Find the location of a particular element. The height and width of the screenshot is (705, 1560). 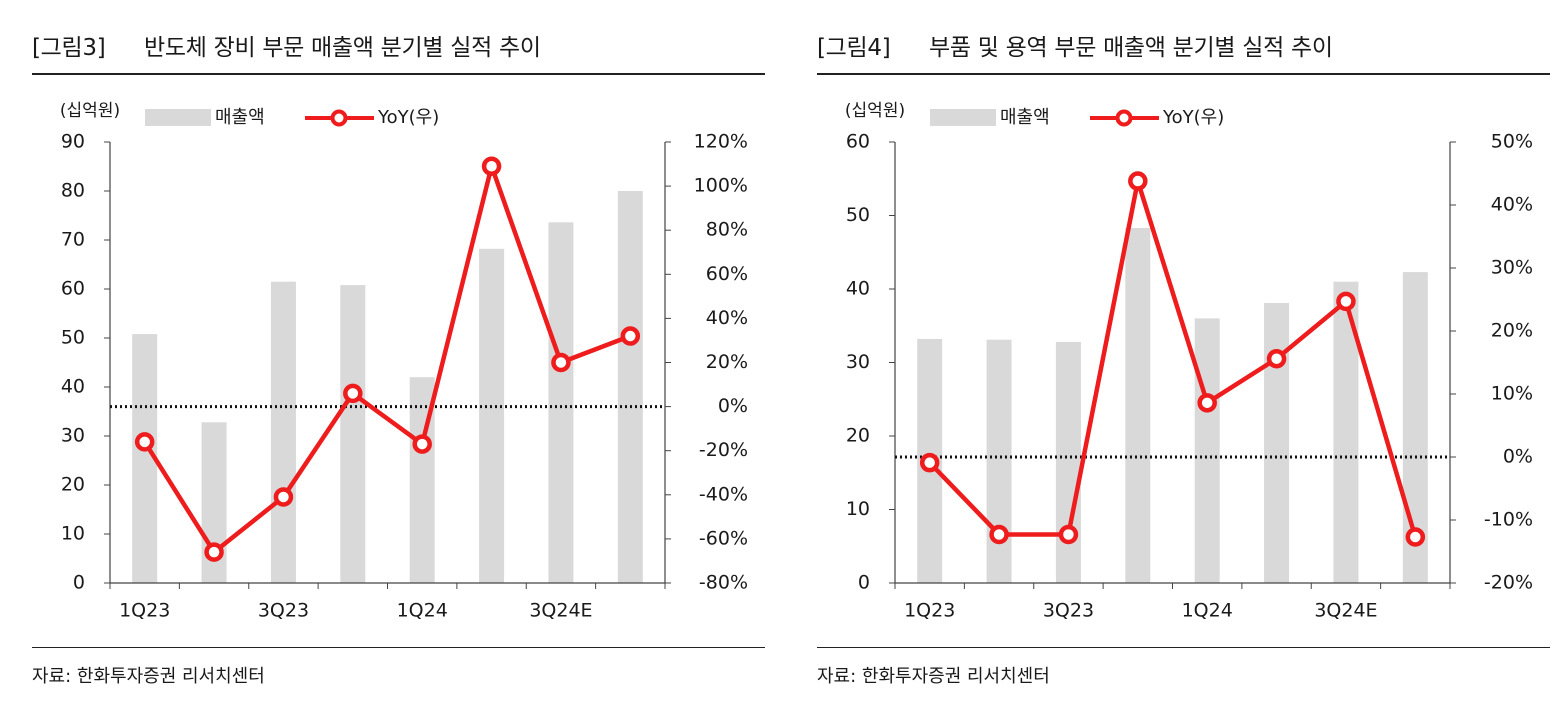

figure-number: [그림3] is located at coordinates (69, 48).